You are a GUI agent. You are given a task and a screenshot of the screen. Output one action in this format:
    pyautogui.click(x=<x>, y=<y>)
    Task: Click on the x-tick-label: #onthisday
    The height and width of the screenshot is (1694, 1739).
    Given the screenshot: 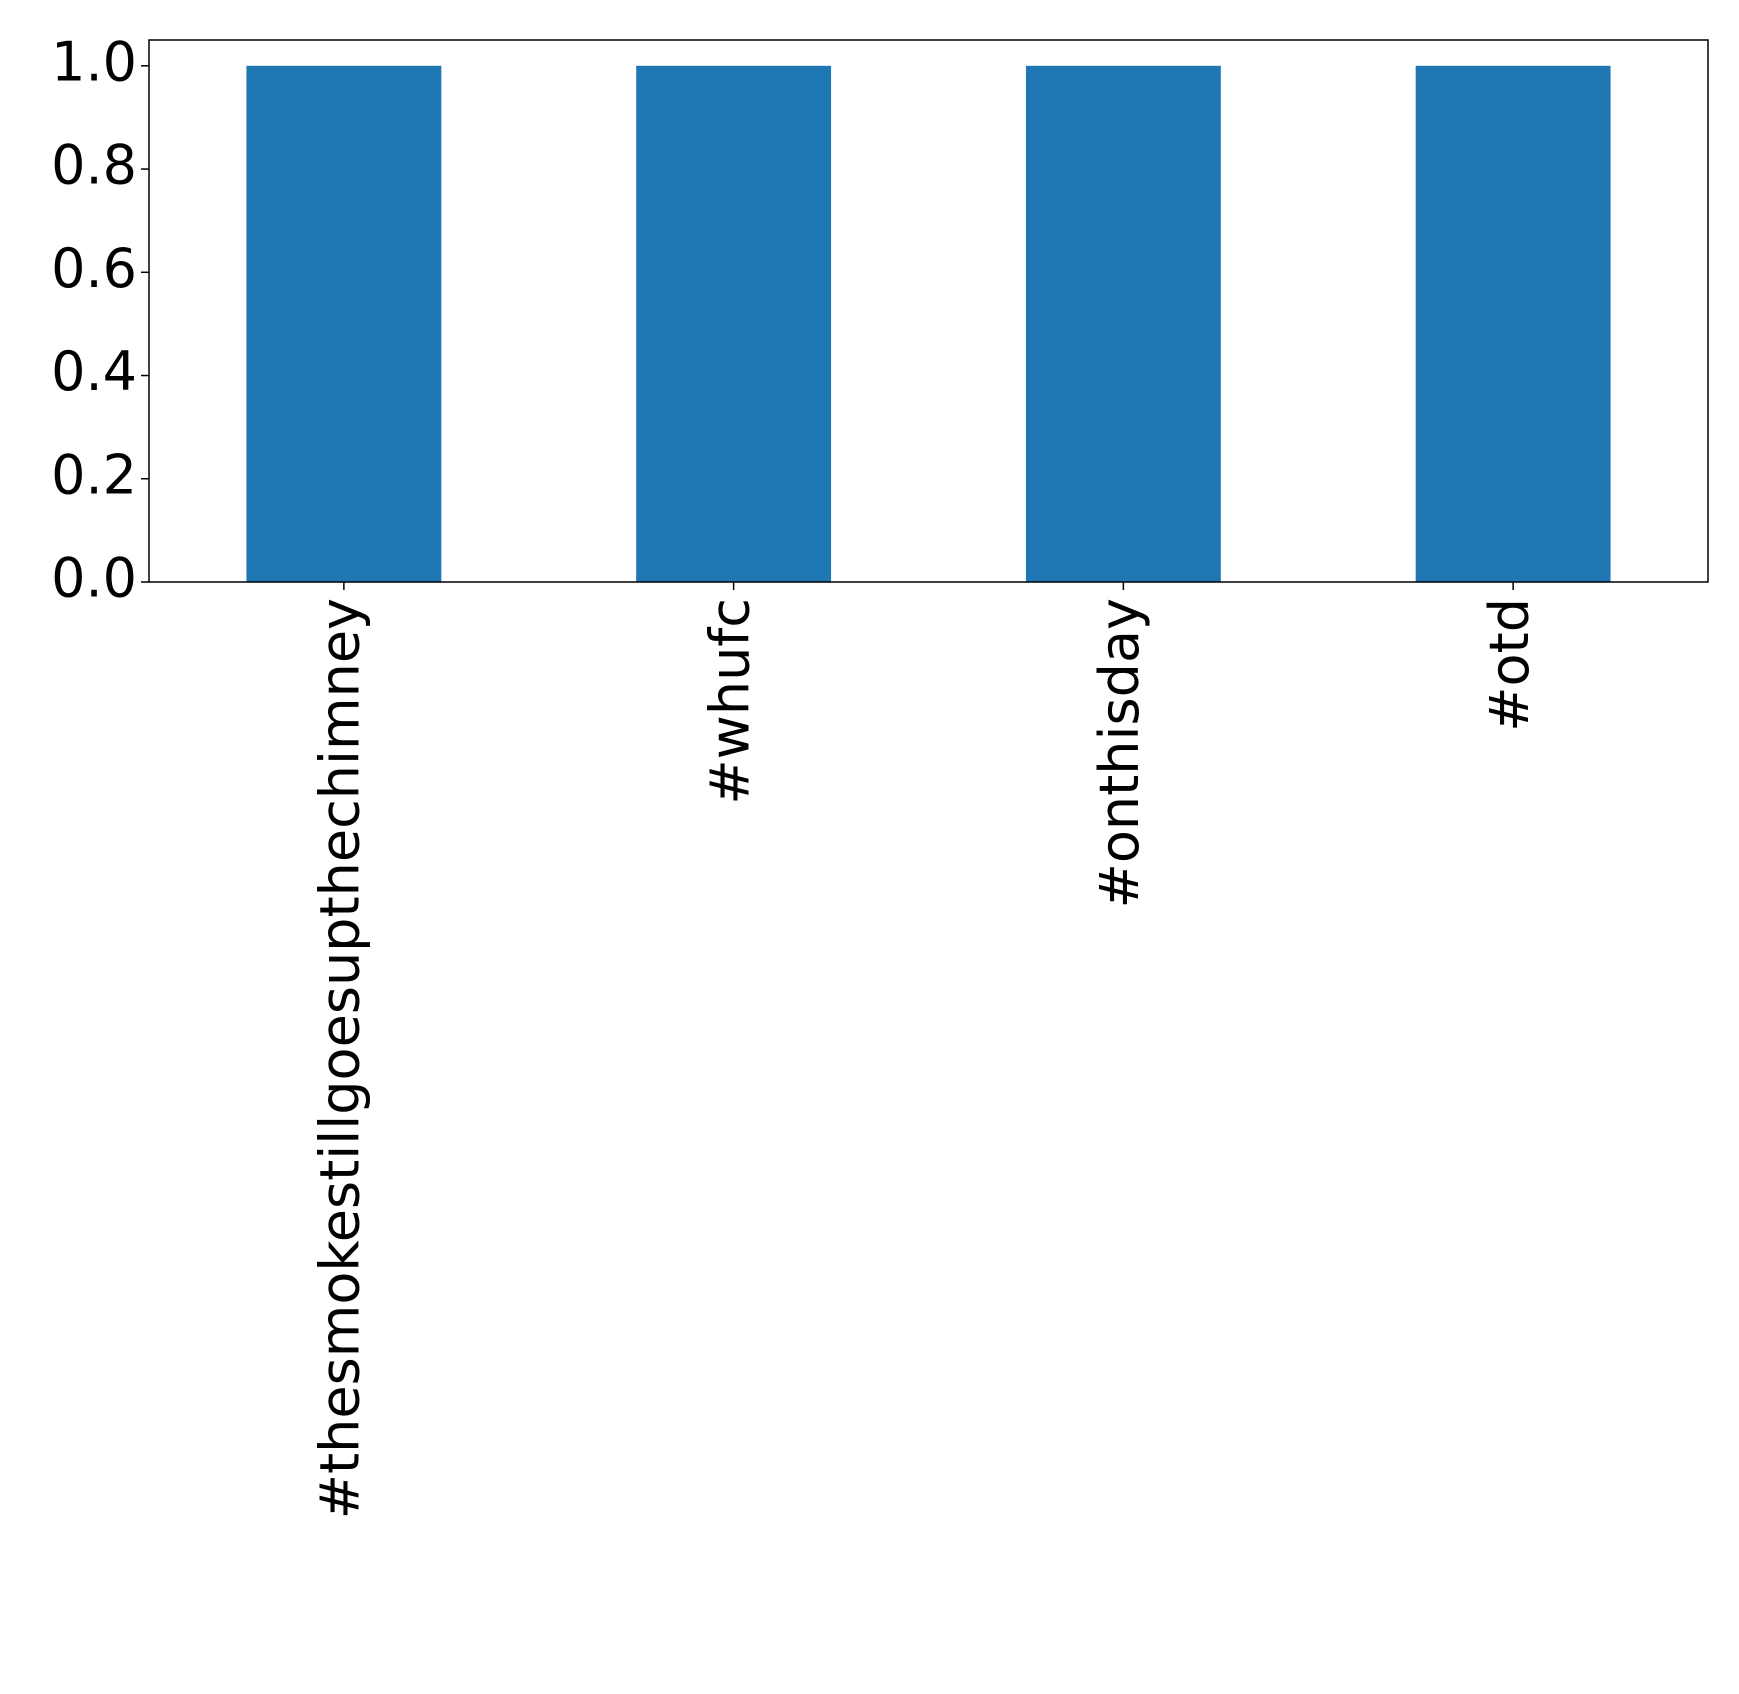 What is the action you would take?
    pyautogui.click(x=1119, y=753)
    